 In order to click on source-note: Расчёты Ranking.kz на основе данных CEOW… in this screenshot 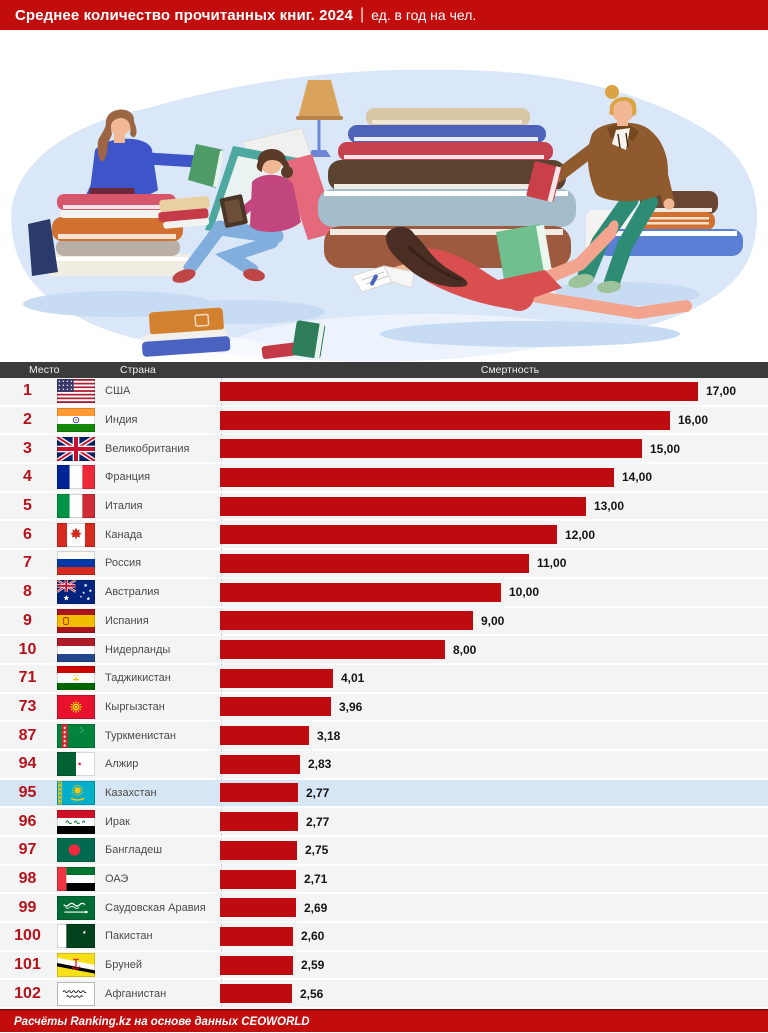, I will do `click(162, 1021)`.